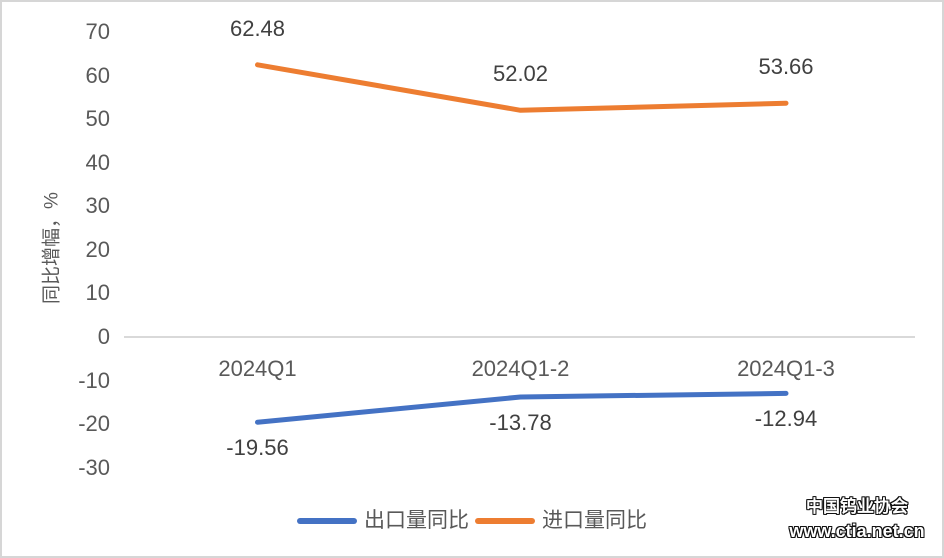 This screenshot has width=944, height=558. What do you see at coordinates (520, 368) in the screenshot?
I see `x-axis-label: 2024Q1-2` at bounding box center [520, 368].